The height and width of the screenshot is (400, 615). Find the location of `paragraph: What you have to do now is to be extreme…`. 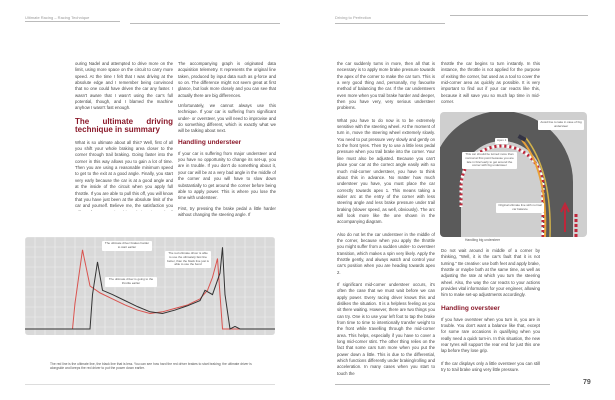

paragraph: What you have to do now is to be extreme… is located at coordinates (386, 171).